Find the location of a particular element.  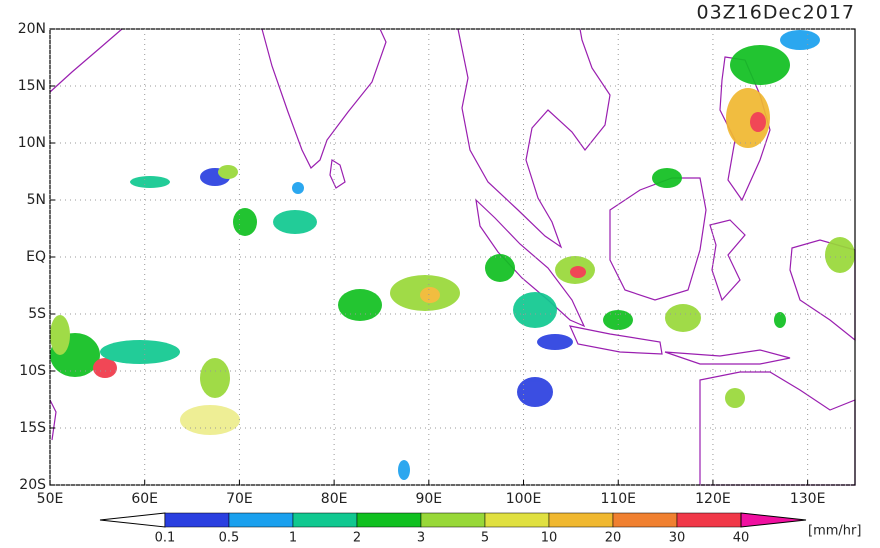

y-tick-label: 10S is located at coordinates (32, 371).